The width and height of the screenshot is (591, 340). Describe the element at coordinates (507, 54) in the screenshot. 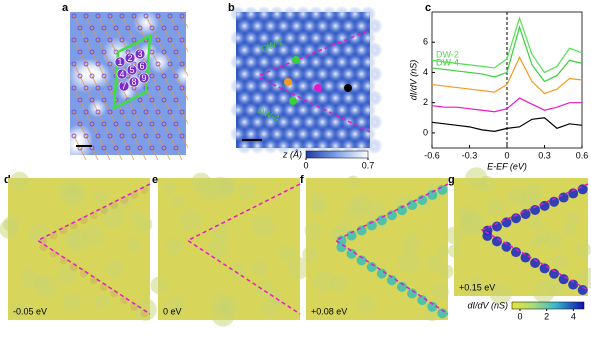

I see `spectrum-line` at that location.